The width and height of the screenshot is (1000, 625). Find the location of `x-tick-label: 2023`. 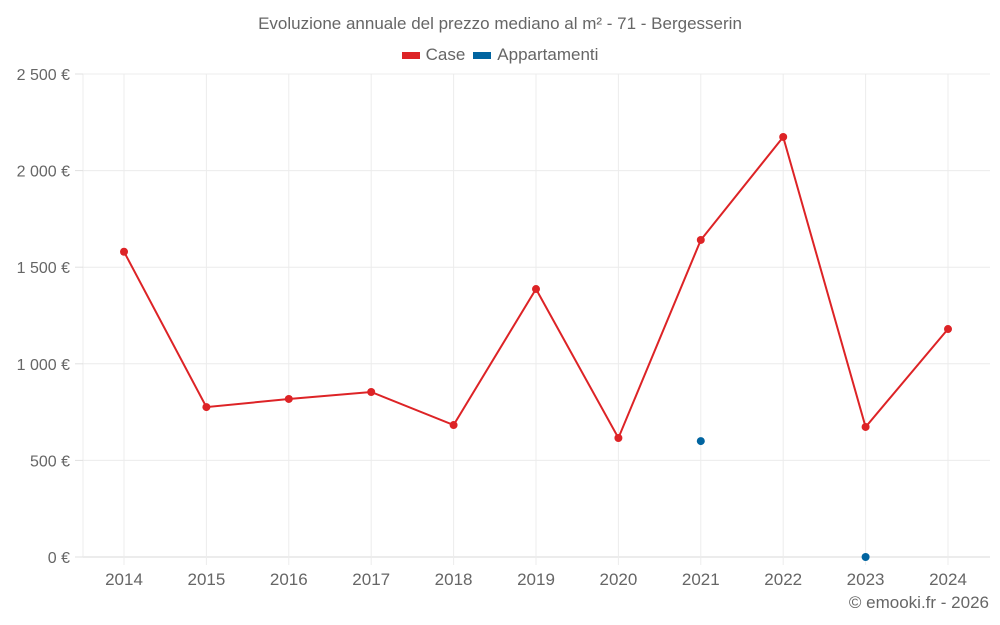

x-tick-label: 2023 is located at coordinates (866, 579).